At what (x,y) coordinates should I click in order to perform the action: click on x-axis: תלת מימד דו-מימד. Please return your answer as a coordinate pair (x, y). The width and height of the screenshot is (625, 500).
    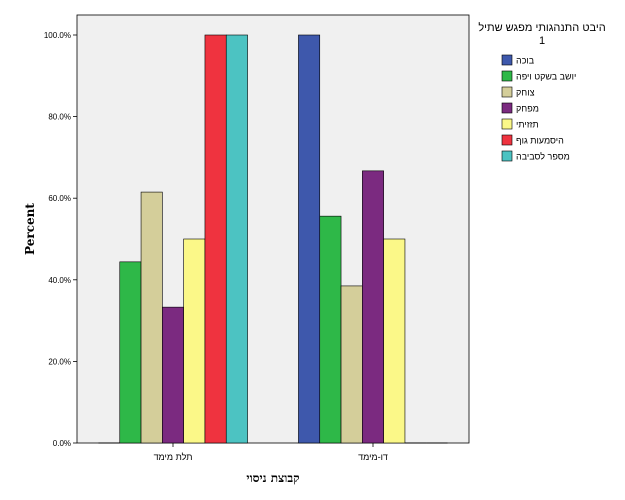
    Looking at the image, I should click on (271, 452).